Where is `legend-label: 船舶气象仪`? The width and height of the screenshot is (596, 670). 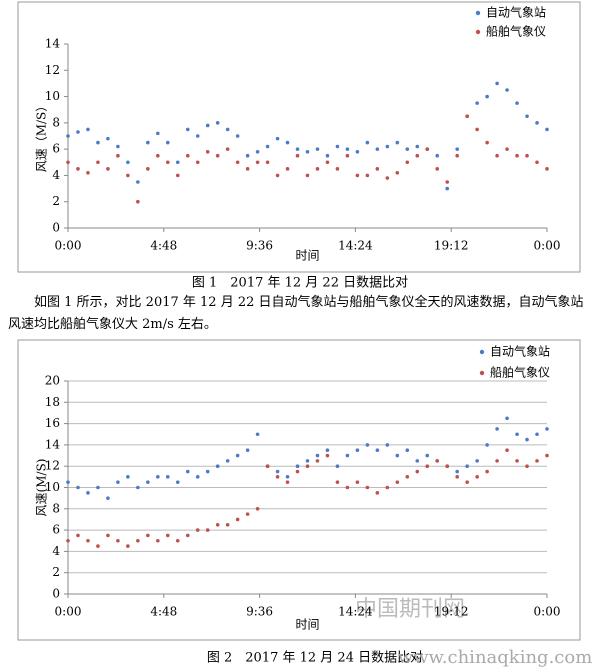
legend-label: 船舶气象仪 is located at coordinates (516, 31).